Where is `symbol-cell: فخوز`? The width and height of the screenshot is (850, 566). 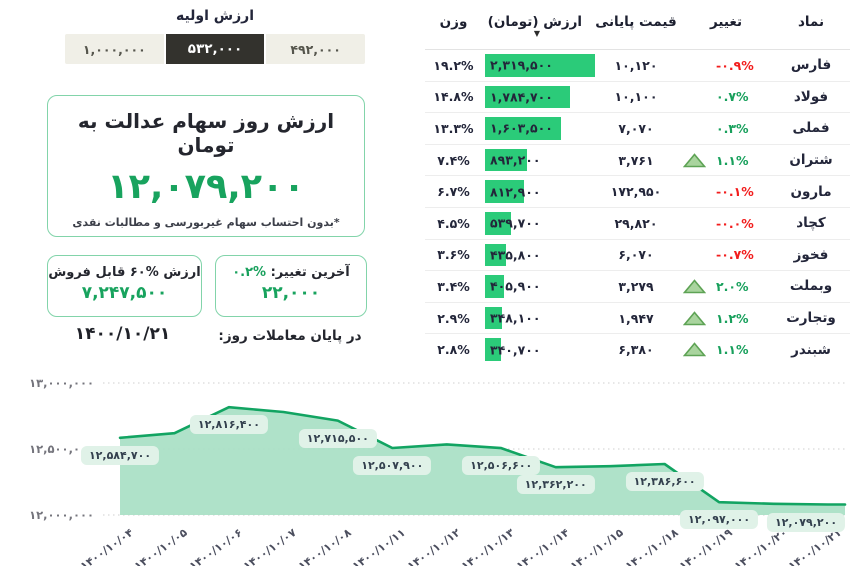
symbol-cell: فخوز is located at coordinates (811, 254).